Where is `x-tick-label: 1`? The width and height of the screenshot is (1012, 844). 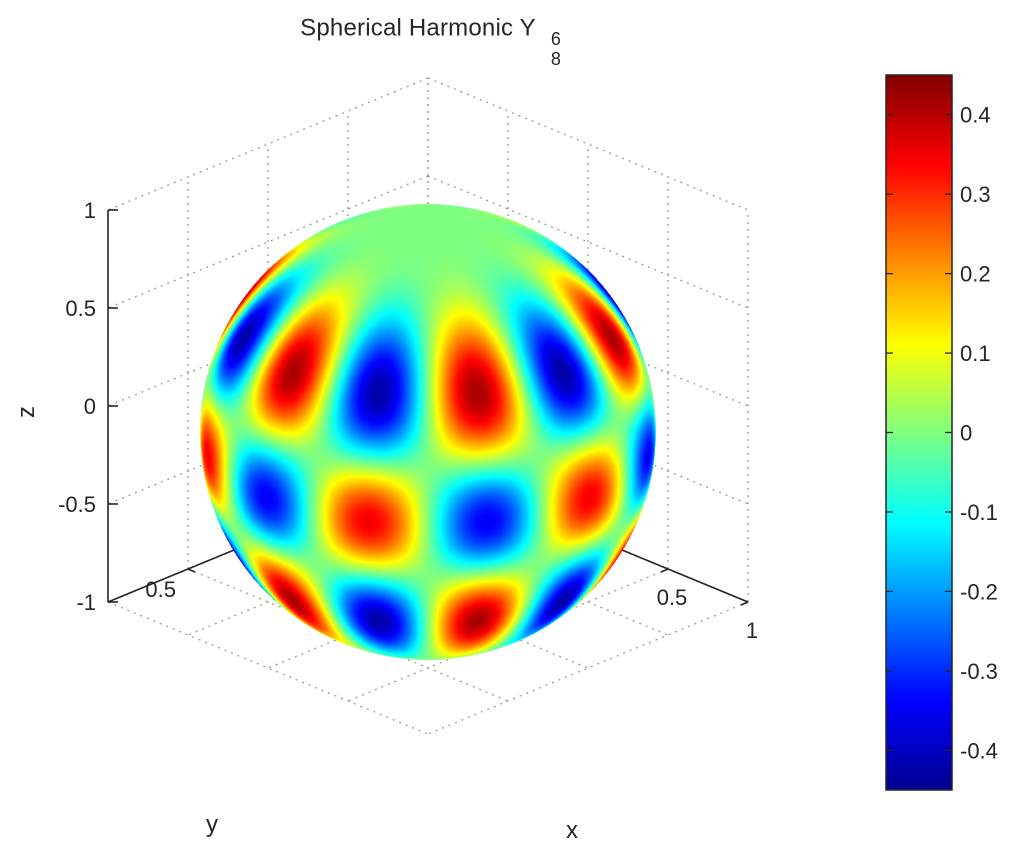 x-tick-label: 1 is located at coordinates (752, 630).